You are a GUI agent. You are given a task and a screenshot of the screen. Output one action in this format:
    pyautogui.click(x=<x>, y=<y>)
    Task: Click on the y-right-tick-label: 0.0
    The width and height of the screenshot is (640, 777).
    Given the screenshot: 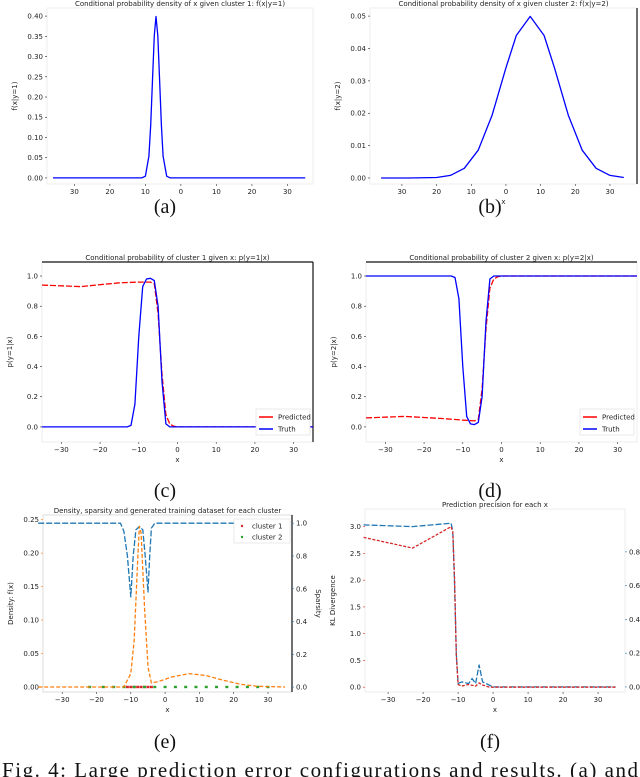 What is the action you would take?
    pyautogui.click(x=301, y=688)
    